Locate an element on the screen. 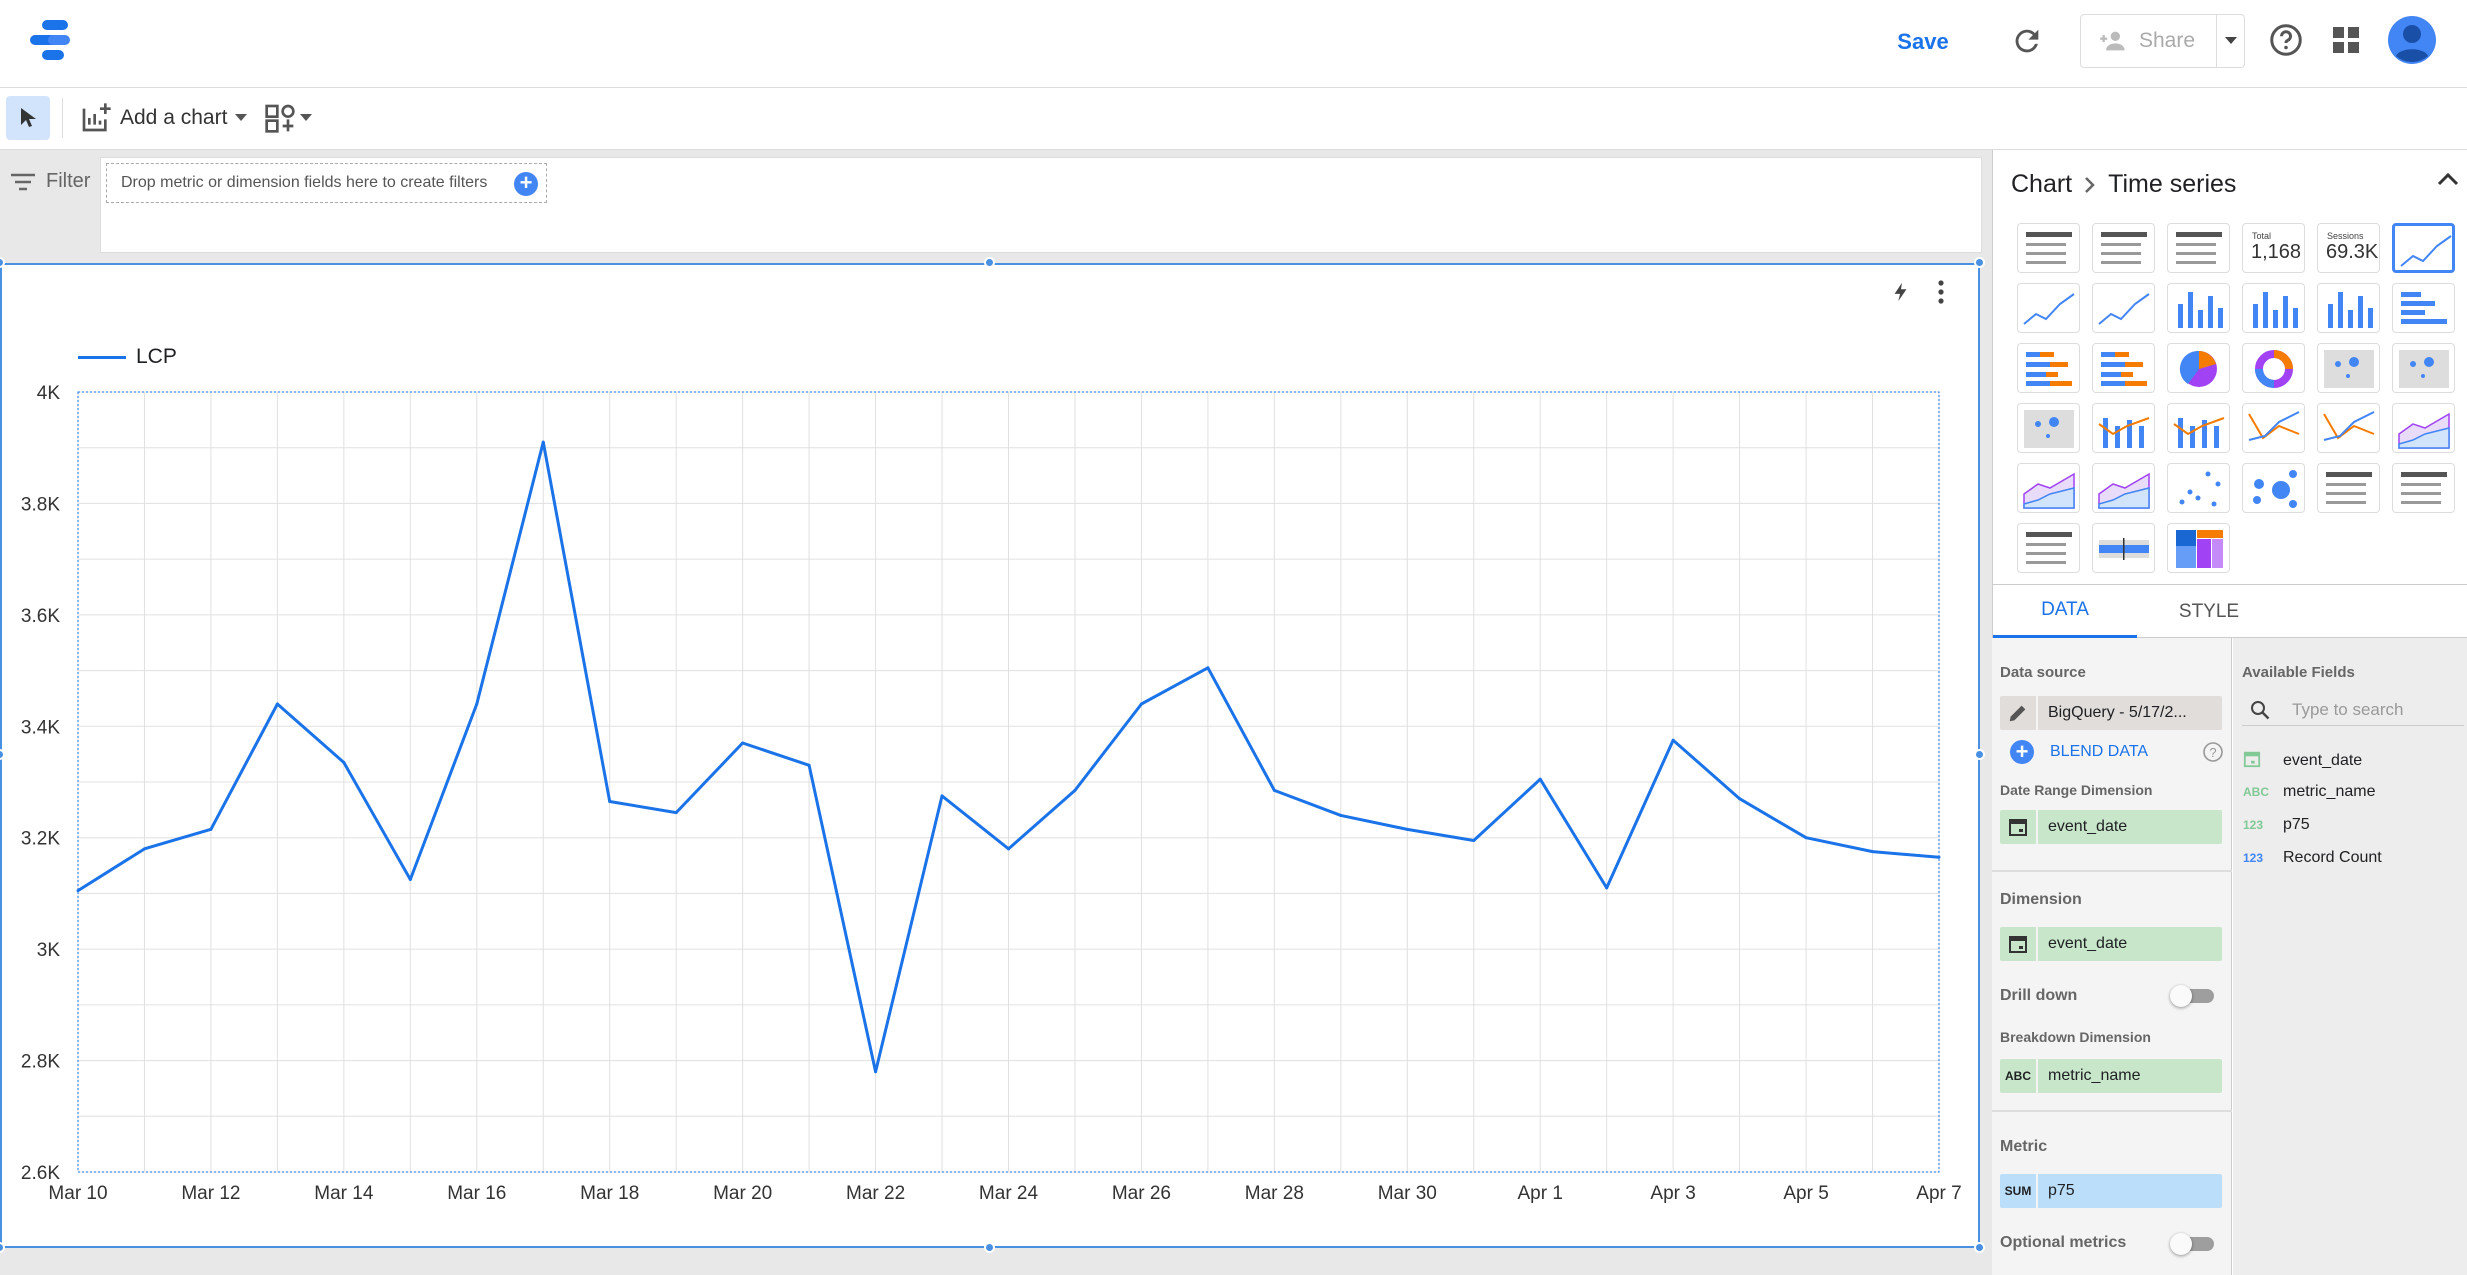  more-vert-icon is located at coordinates (1941, 292).